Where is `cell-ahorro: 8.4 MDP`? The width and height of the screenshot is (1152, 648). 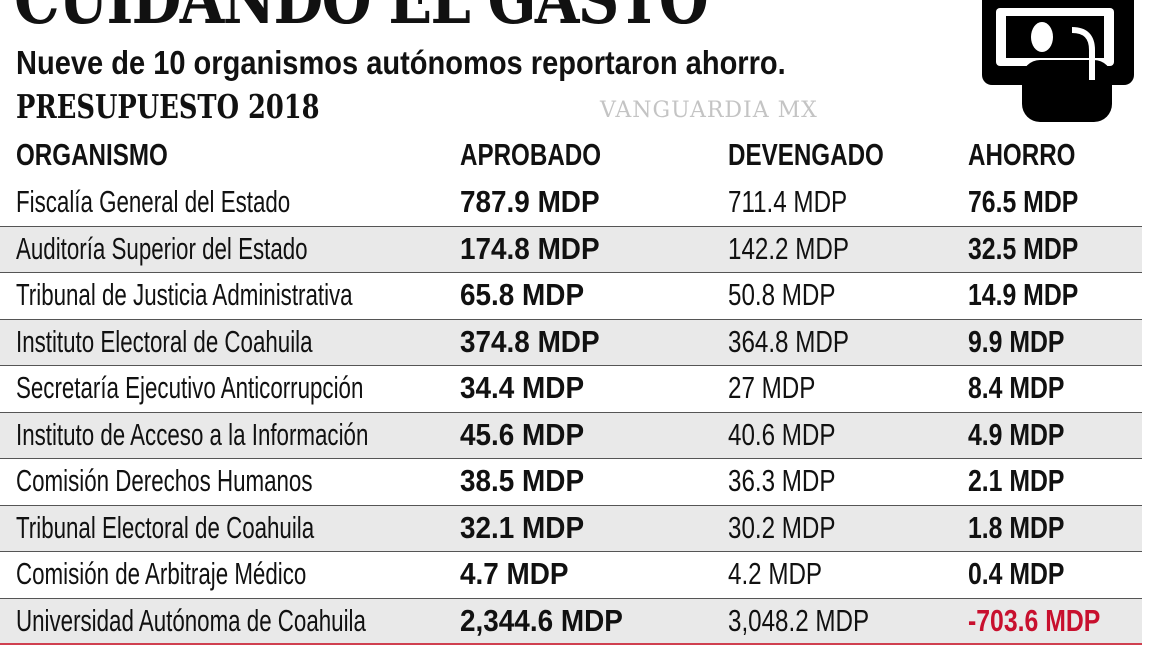
cell-ahorro: 8.4 MDP is located at coordinates (1016, 387).